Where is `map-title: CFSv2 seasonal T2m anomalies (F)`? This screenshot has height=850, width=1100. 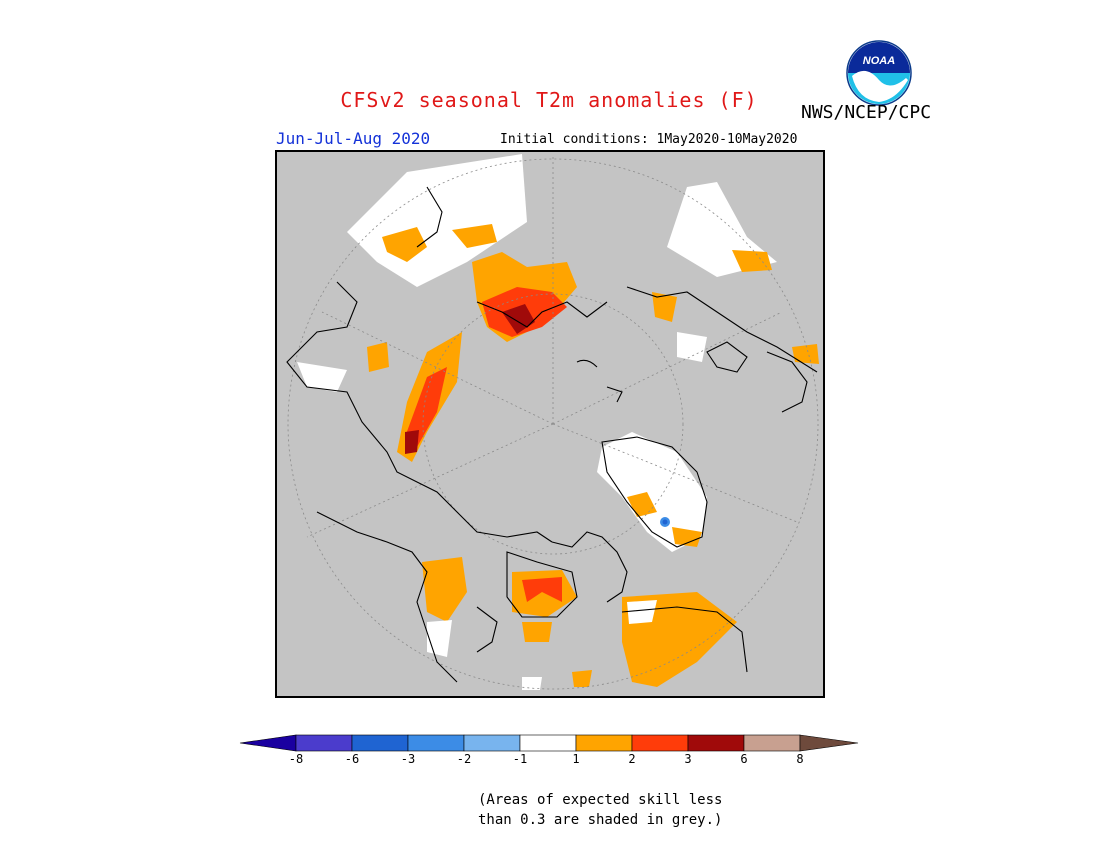 map-title: CFSv2 seasonal T2m anomalies (F) is located at coordinates (549, 100).